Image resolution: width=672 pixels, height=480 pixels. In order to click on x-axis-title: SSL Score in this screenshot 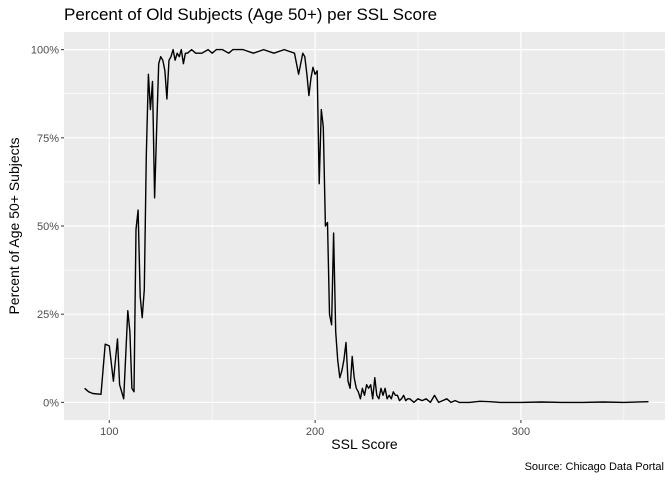, I will do `click(364, 444)`.